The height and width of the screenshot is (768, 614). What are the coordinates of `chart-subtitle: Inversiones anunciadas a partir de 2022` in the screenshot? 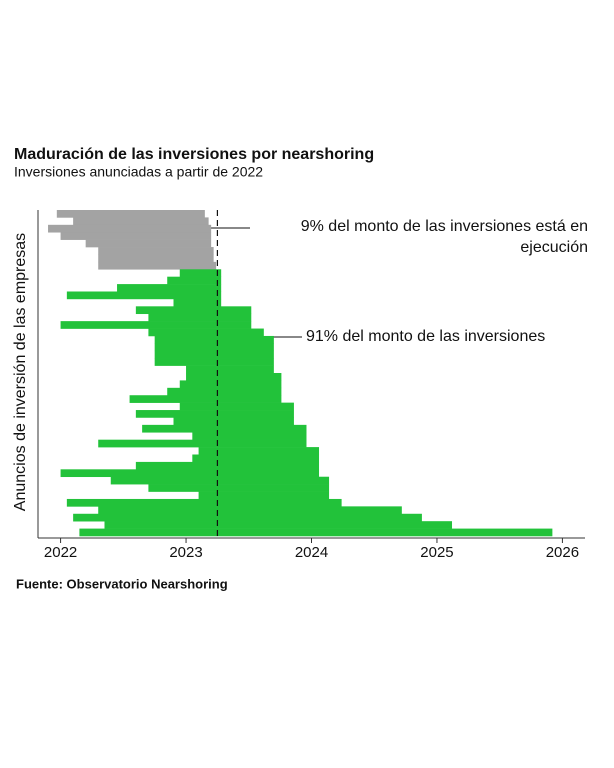 It's located at (138, 172).